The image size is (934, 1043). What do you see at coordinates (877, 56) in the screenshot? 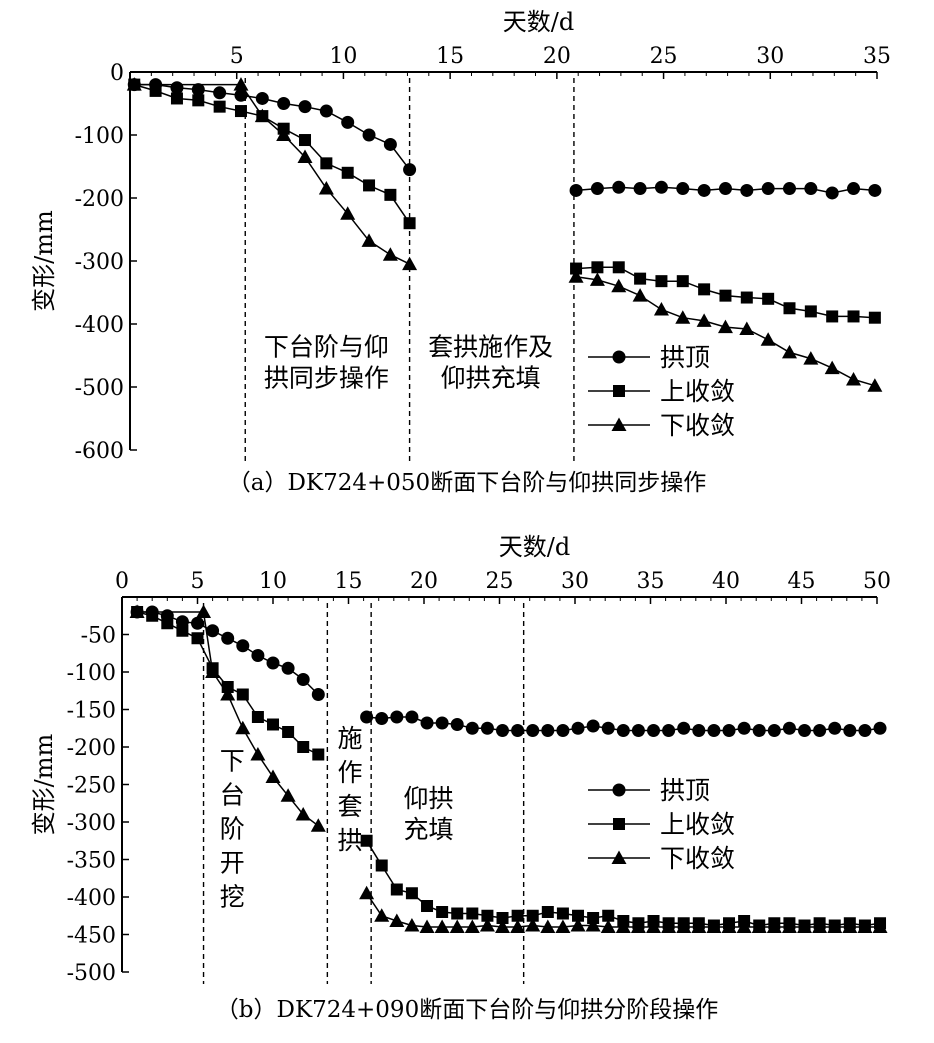
I see `x-tick-label: 35` at bounding box center [877, 56].